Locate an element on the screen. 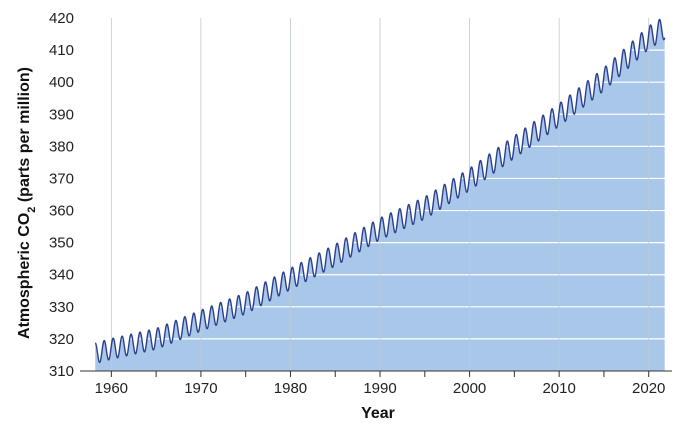 This screenshot has width=680, height=435. y-tick-label: 390 is located at coordinates (61, 114).